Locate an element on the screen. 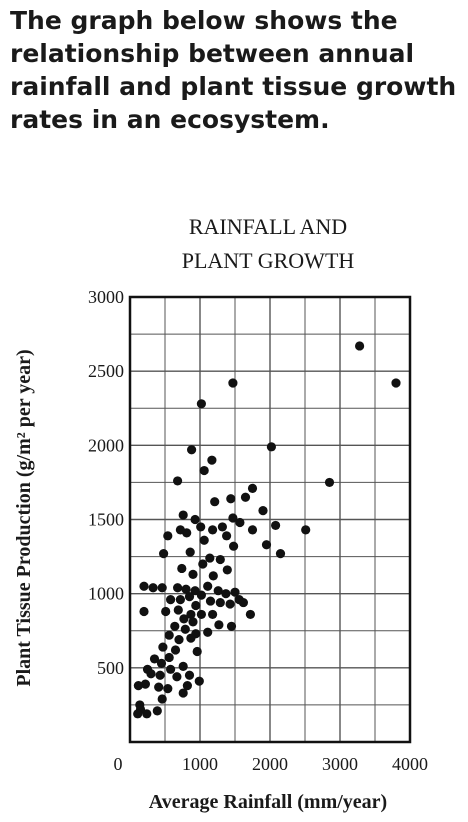 This screenshot has height=822, width=468. y-tick-label: 2500 is located at coordinates (106, 371).